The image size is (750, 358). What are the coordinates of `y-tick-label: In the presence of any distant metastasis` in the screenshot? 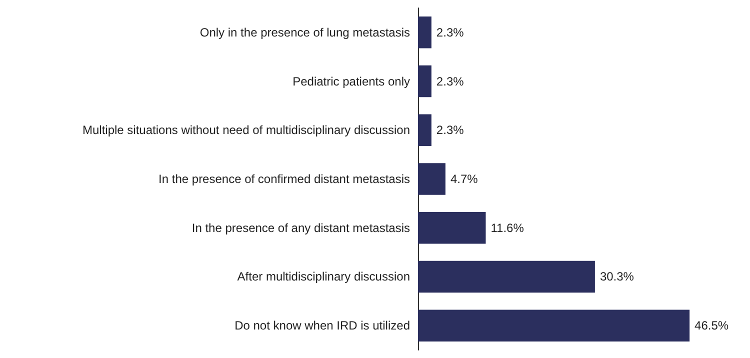 It's located at (301, 227).